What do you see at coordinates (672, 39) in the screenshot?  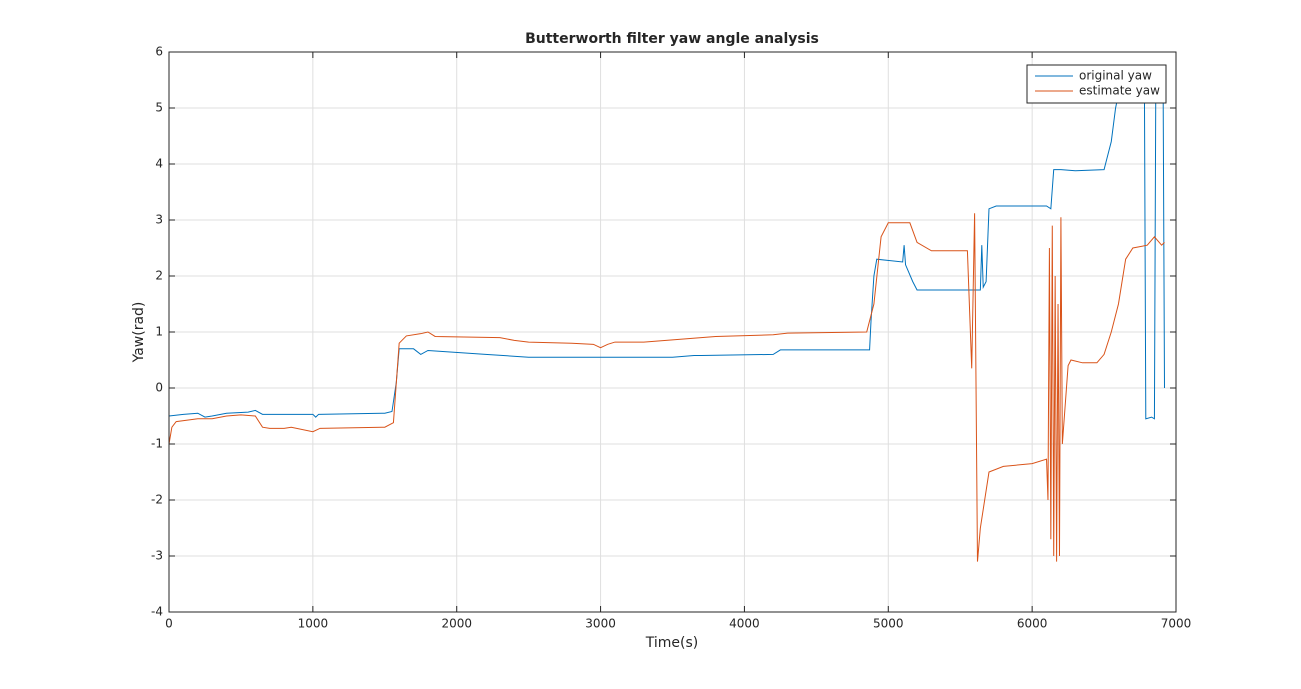 I see `chart-title: Butterworth filter yaw angle analysis` at bounding box center [672, 39].